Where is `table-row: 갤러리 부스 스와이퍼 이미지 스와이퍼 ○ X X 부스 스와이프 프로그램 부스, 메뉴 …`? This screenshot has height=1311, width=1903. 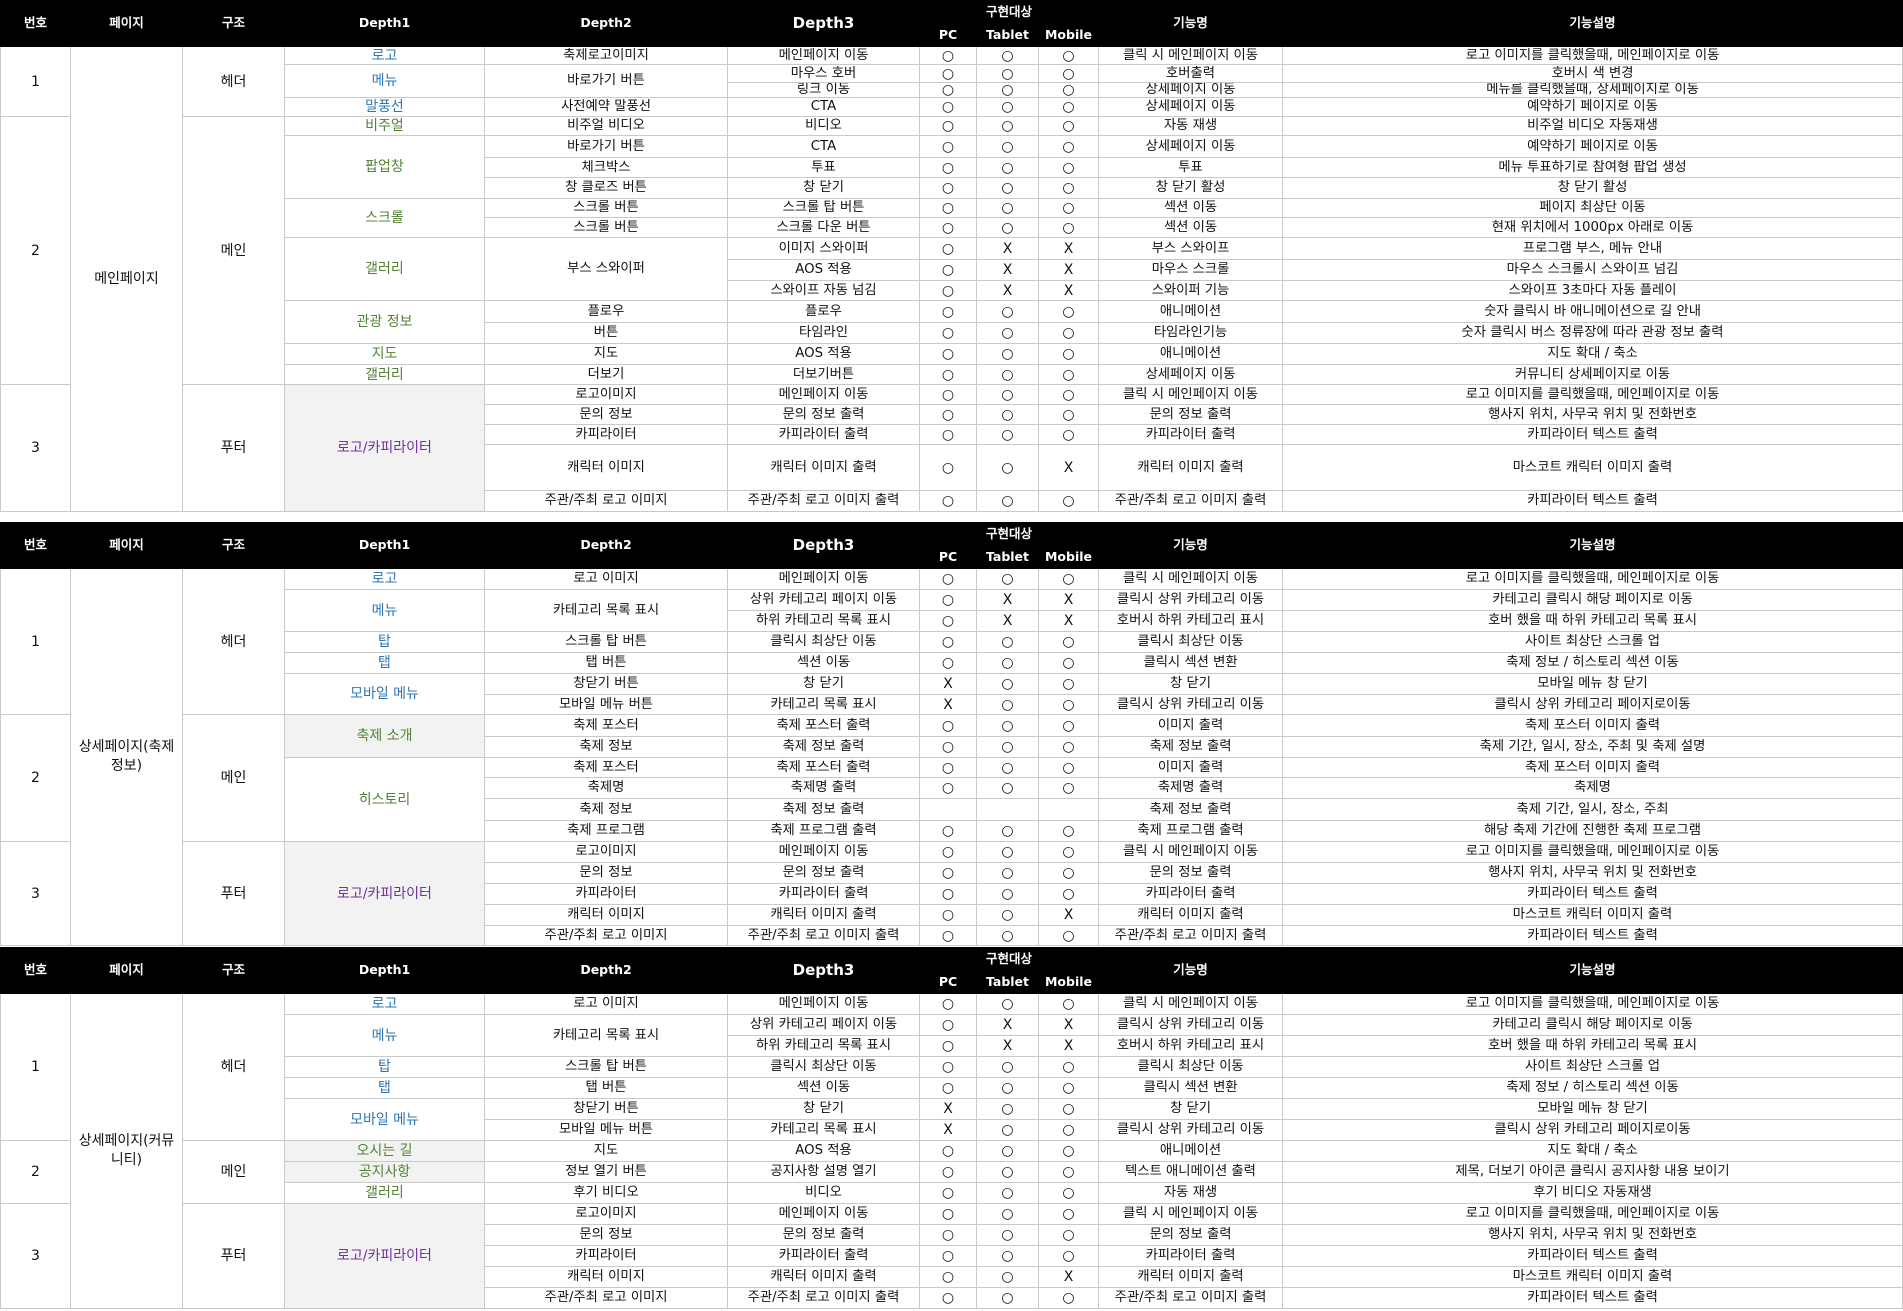 table-row: 갤러리 부스 스와이퍼 이미지 스와이퍼 ○ X X 부스 스와이프 프로그램 부스, 메뉴 … is located at coordinates (952, 269).